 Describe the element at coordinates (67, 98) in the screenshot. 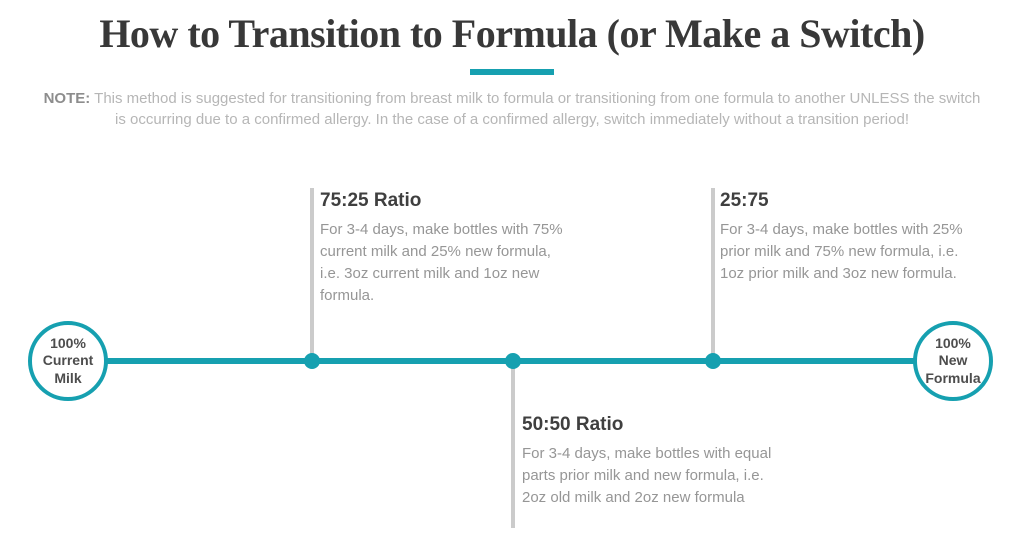

I see `note-label: NOTE:` at that location.